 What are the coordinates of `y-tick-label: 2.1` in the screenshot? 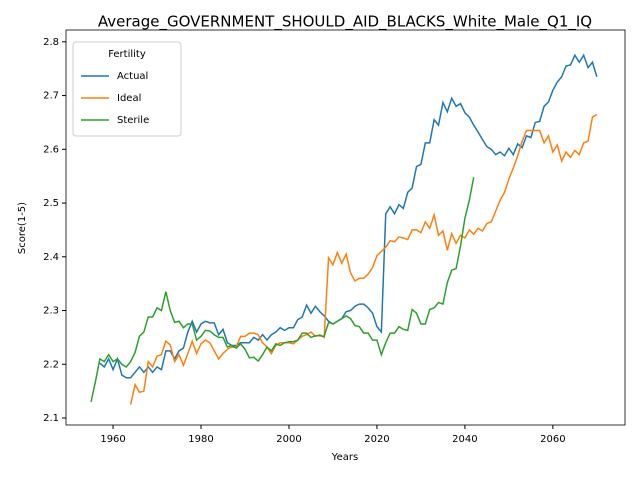 It's located at (51, 418).